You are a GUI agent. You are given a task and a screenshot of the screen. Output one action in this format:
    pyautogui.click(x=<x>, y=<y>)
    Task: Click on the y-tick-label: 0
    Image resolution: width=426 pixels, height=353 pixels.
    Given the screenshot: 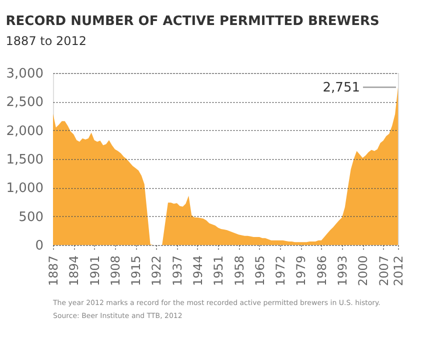 What is the action you would take?
    pyautogui.click(x=39, y=246)
    